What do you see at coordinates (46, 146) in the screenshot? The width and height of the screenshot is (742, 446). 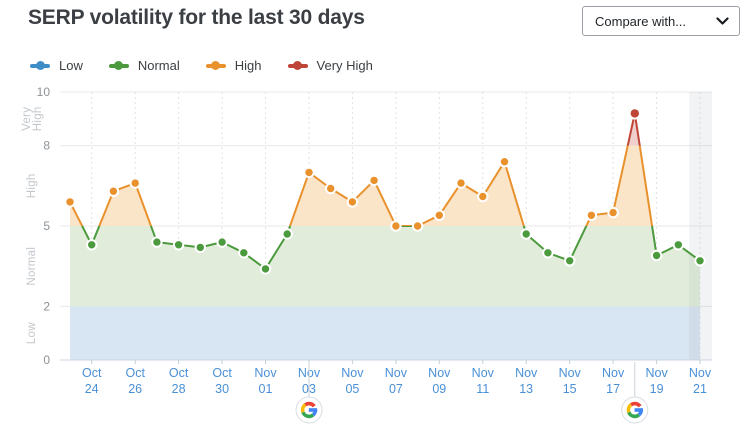 I see `y-axis-tick-label: 8` at bounding box center [46, 146].